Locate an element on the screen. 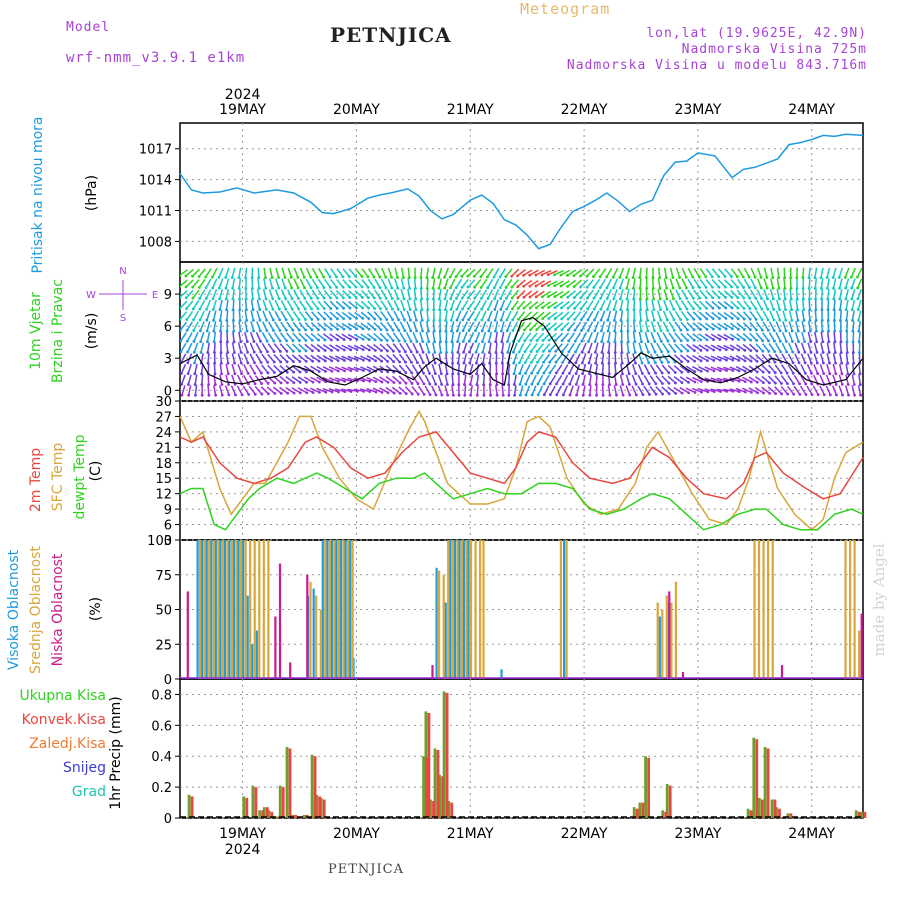 The height and width of the screenshot is (900, 900). precip-bar is located at coordinates (430, 808).